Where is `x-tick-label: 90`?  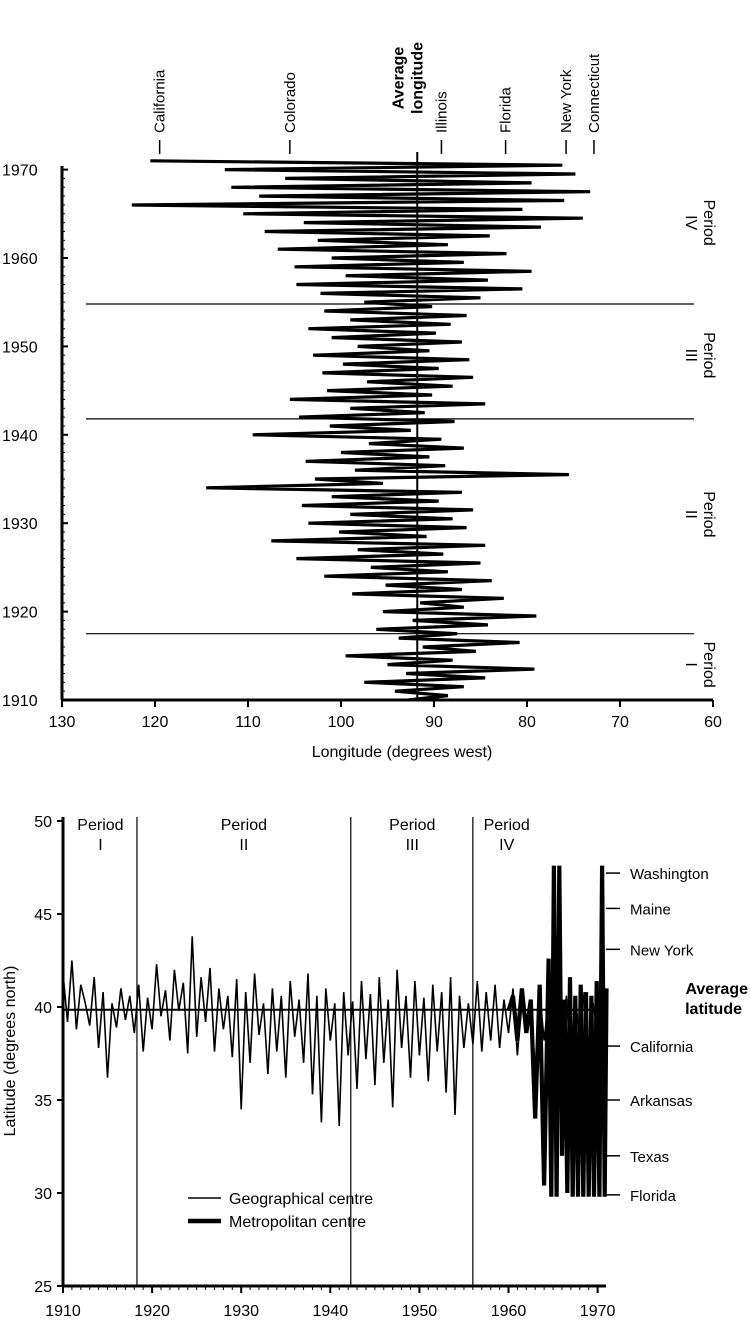
x-tick-label: 90 is located at coordinates (434, 722).